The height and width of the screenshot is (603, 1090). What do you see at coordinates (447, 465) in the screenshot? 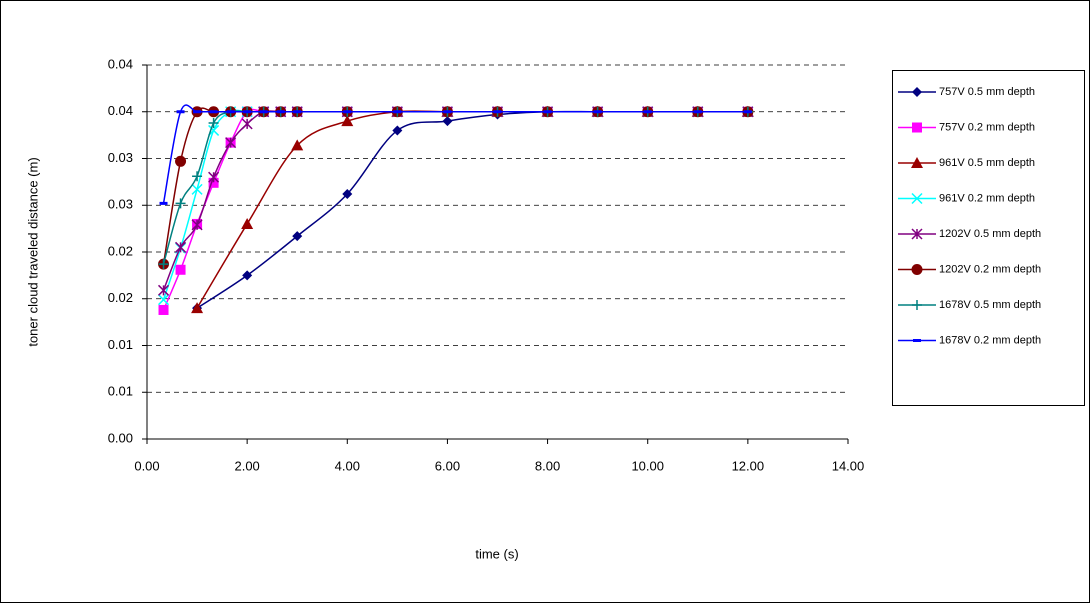
I see `x-tick-label: 6.00` at bounding box center [447, 465].